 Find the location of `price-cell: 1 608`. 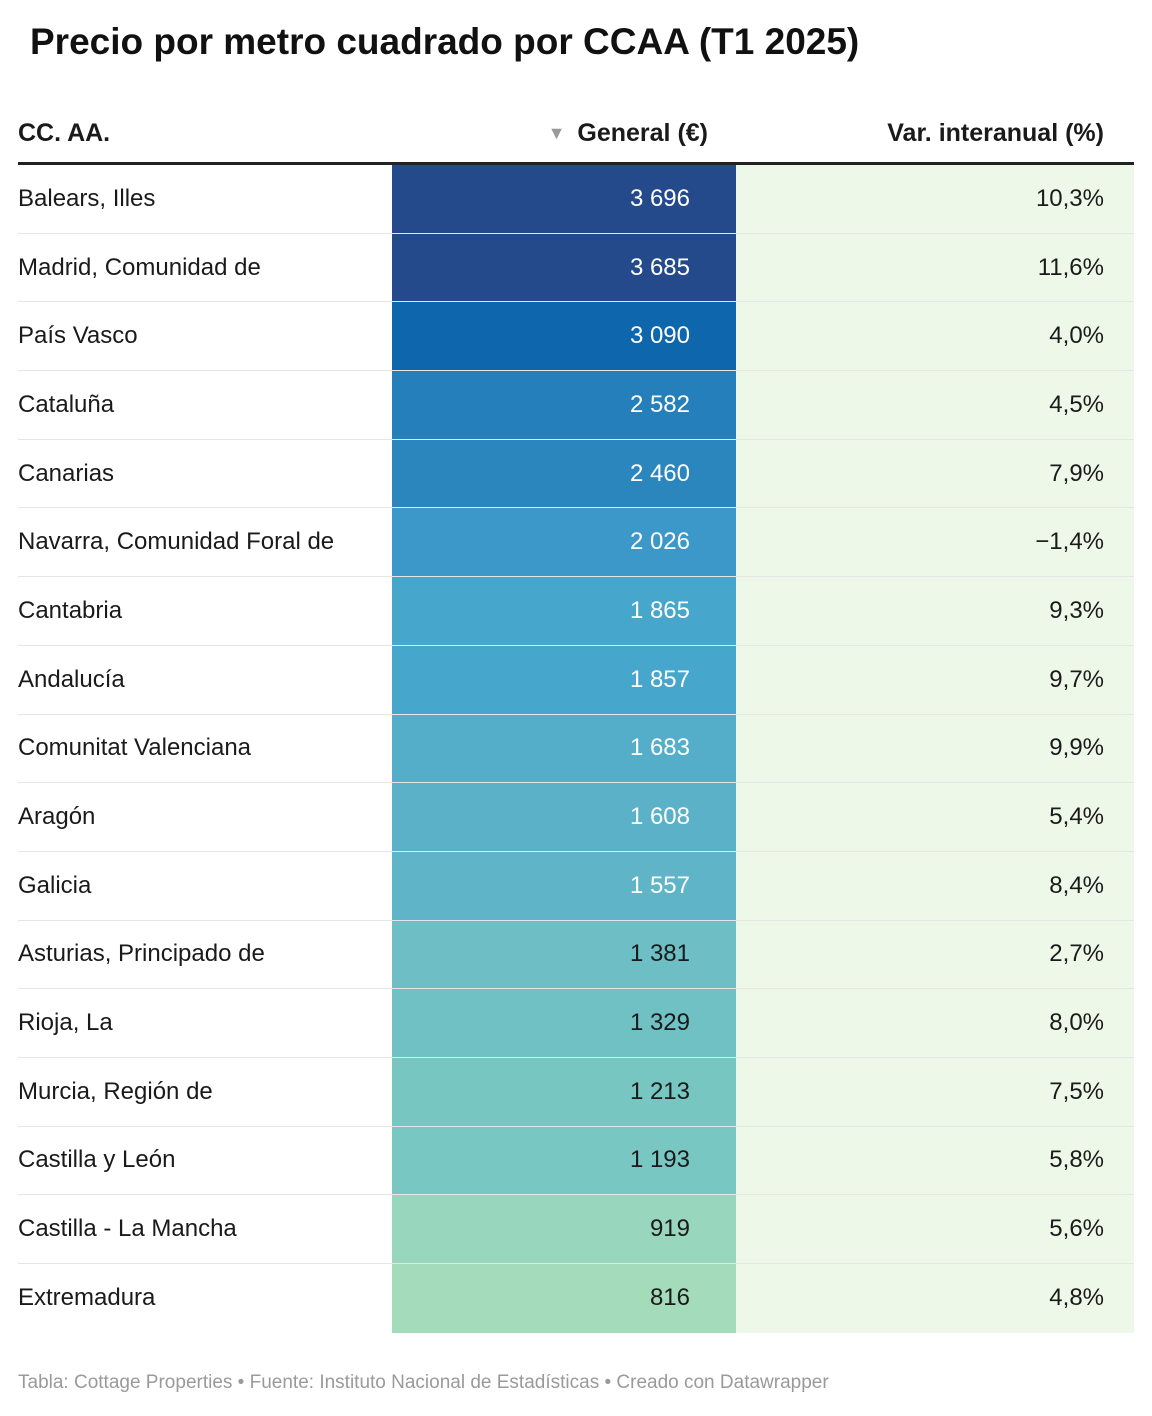

price-cell: 1 608 is located at coordinates (564, 817).